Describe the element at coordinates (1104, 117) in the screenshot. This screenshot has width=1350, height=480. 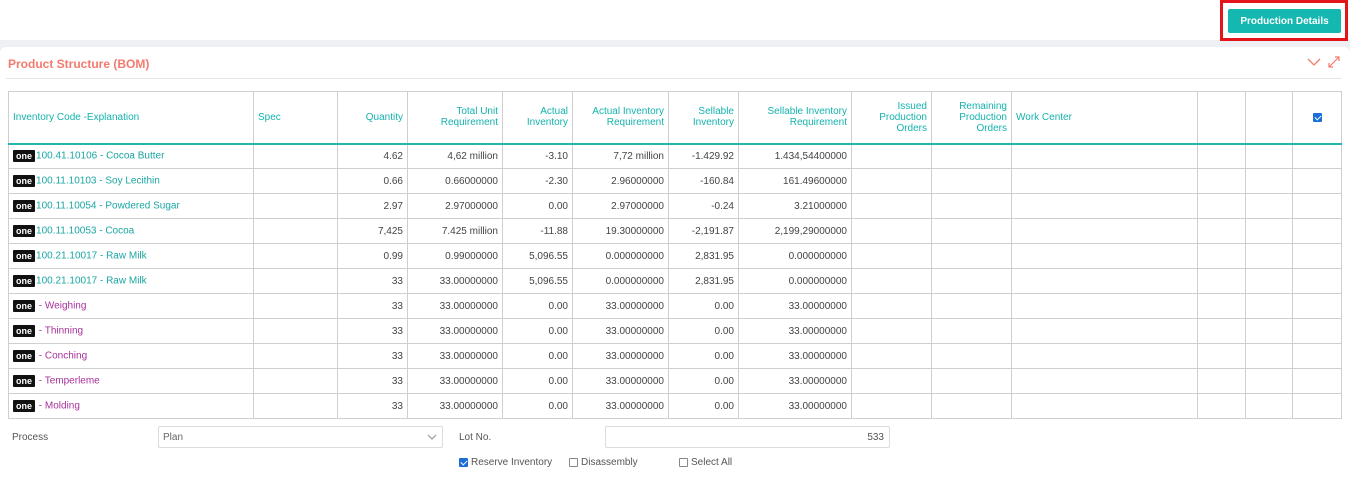
I see `col-header-work-center: Work Center` at that location.